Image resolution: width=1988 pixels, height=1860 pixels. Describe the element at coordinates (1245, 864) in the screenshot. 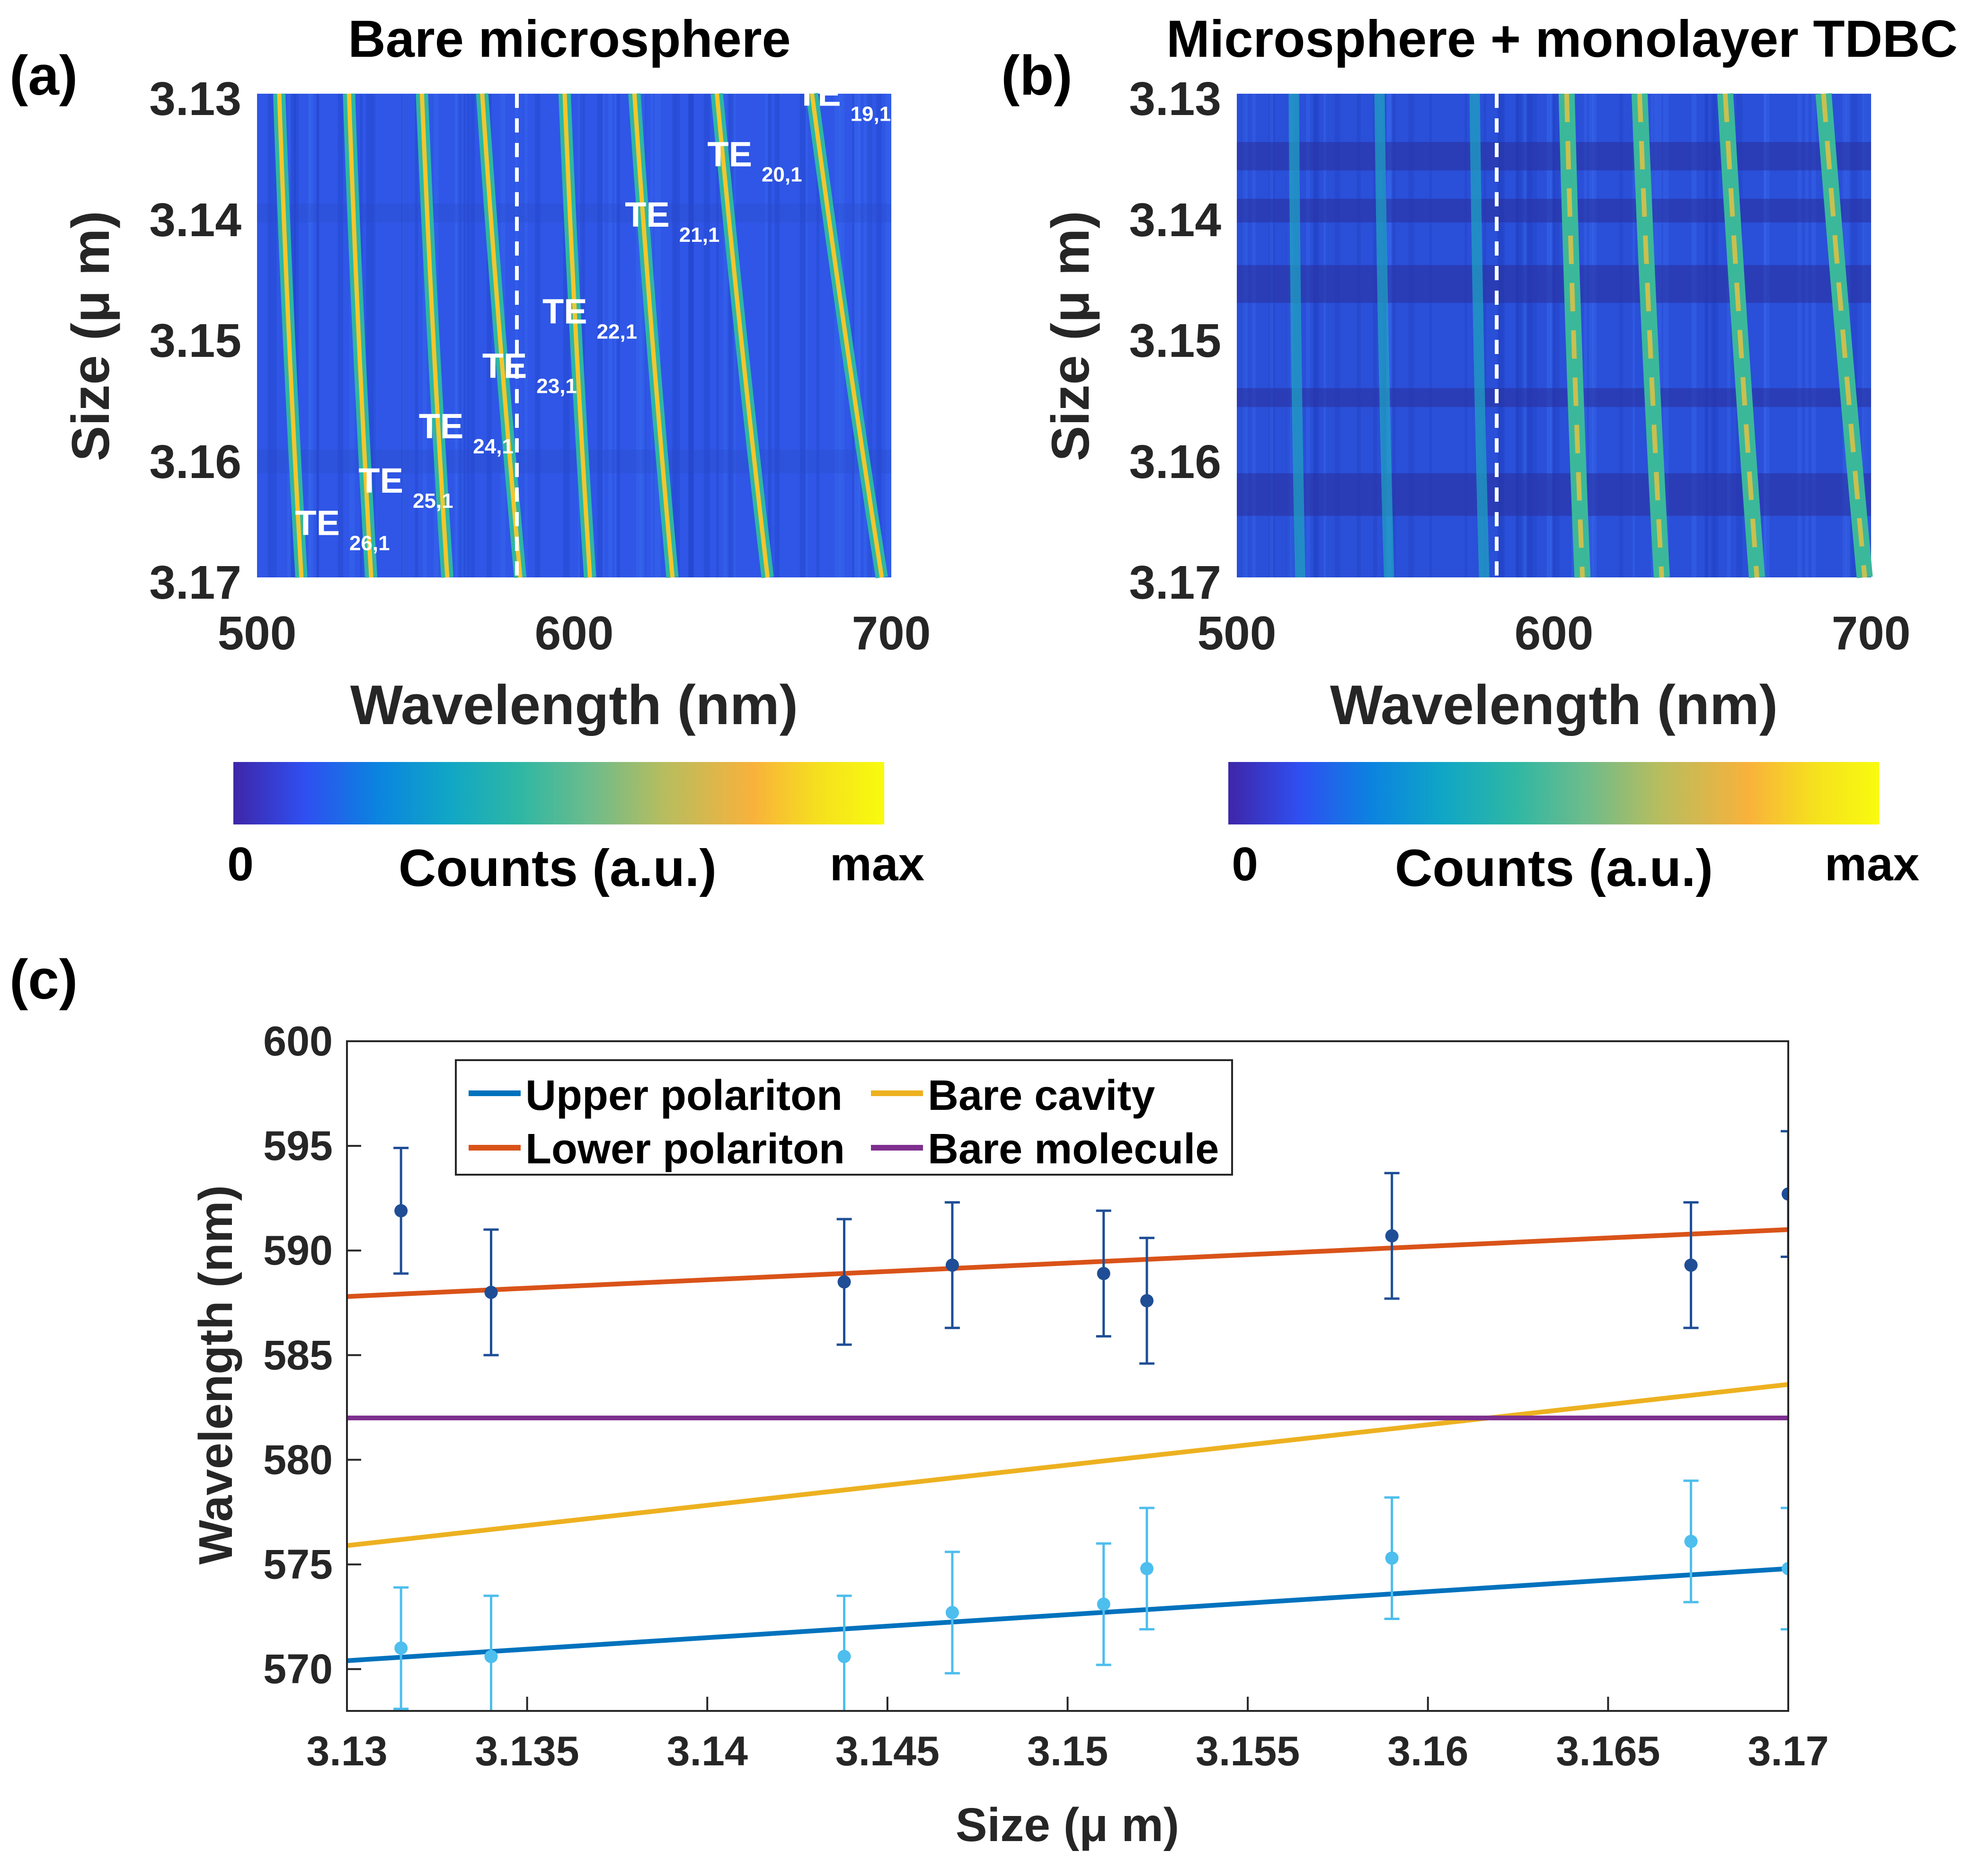

I see `panel-b-colorbar-min: 0` at that location.